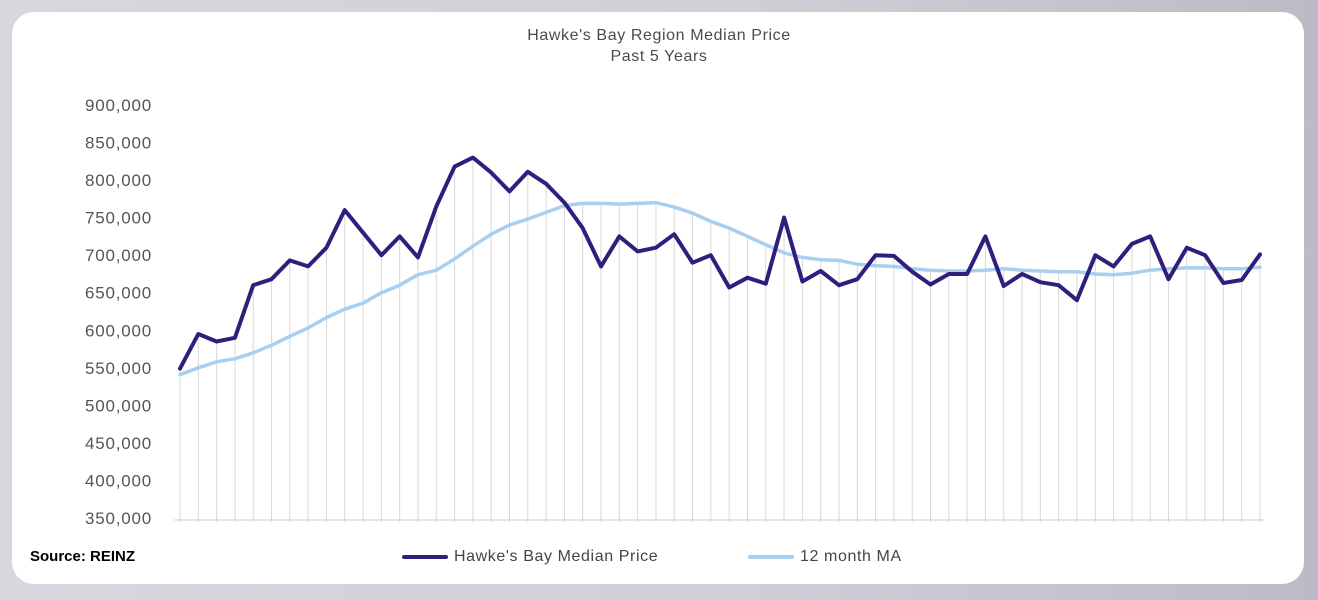 The height and width of the screenshot is (600, 1318). Describe the element at coordinates (118, 218) in the screenshot. I see `y-tick-label: 750,000` at that location.